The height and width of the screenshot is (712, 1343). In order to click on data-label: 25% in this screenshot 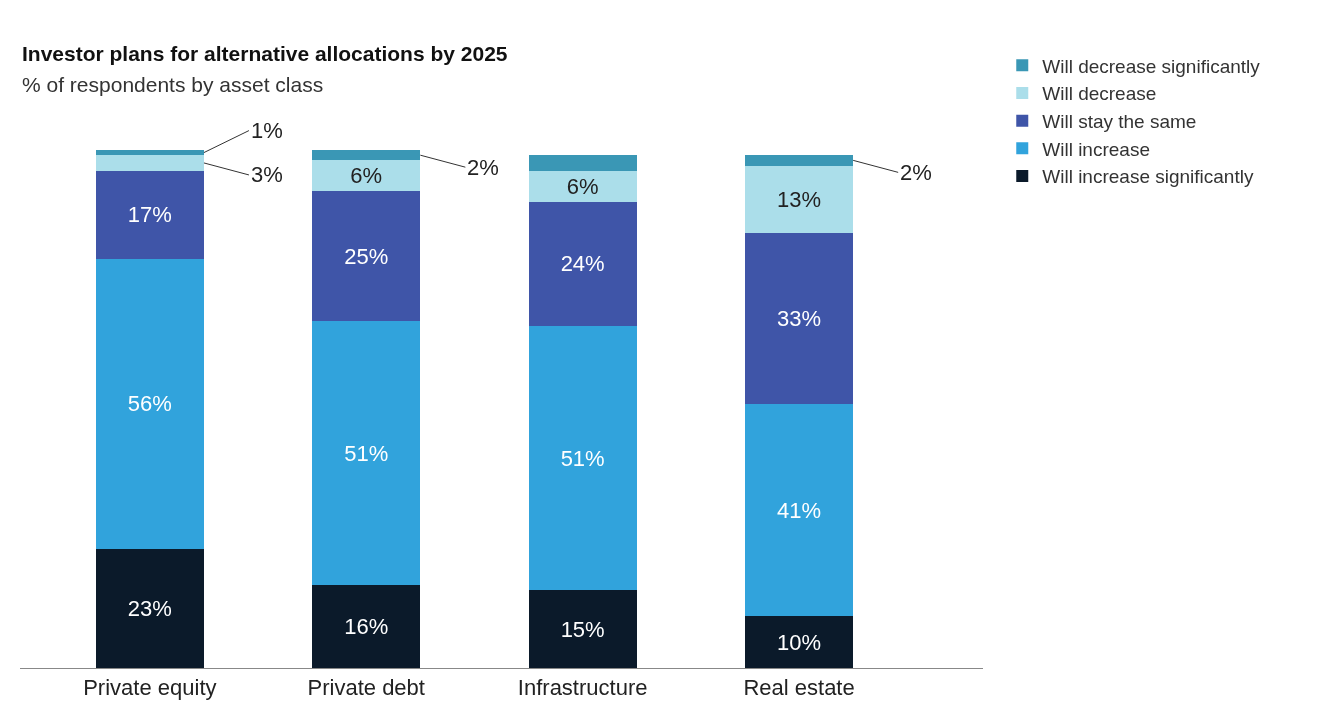, I will do `click(366, 256)`.